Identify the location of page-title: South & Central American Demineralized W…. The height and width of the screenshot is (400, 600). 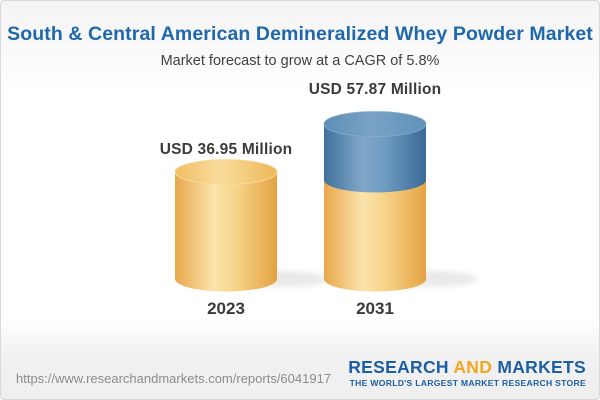
(300, 34).